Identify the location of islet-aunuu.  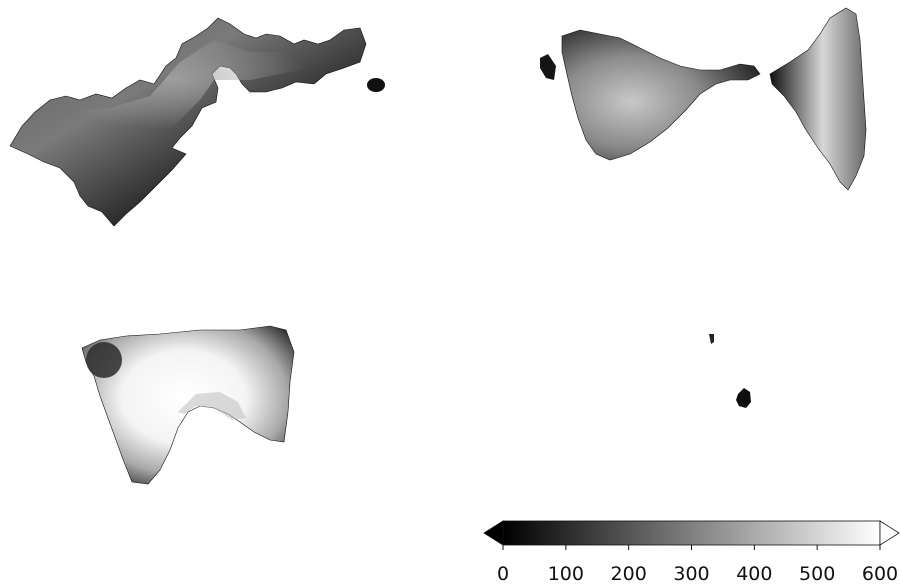
(376, 85).